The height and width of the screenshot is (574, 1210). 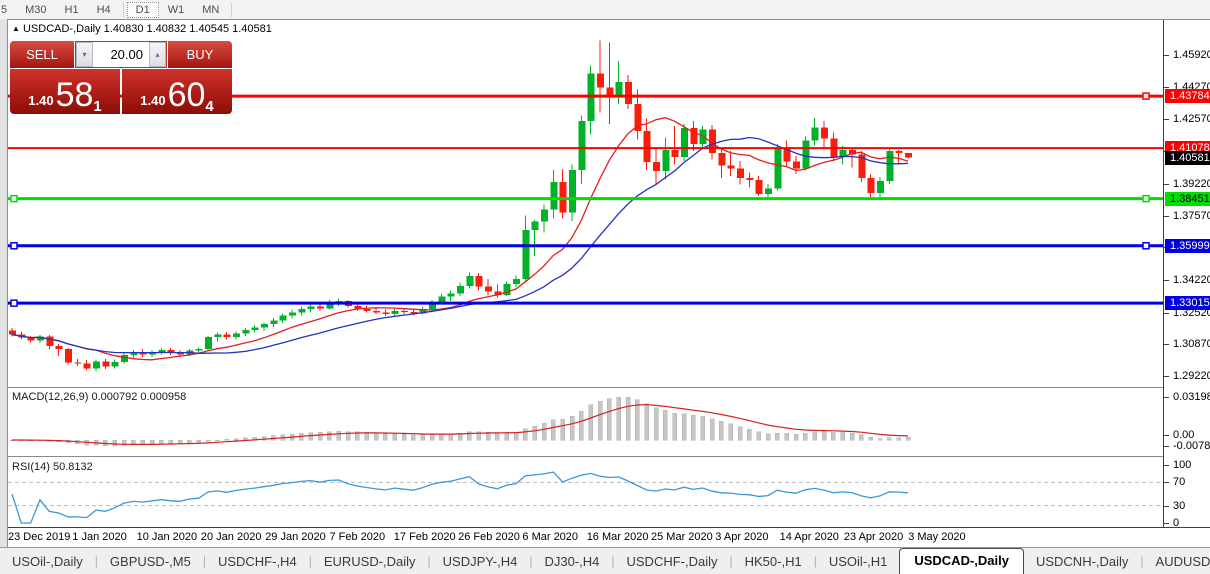 I want to click on rsi-indicator-chart, so click(x=585, y=497).